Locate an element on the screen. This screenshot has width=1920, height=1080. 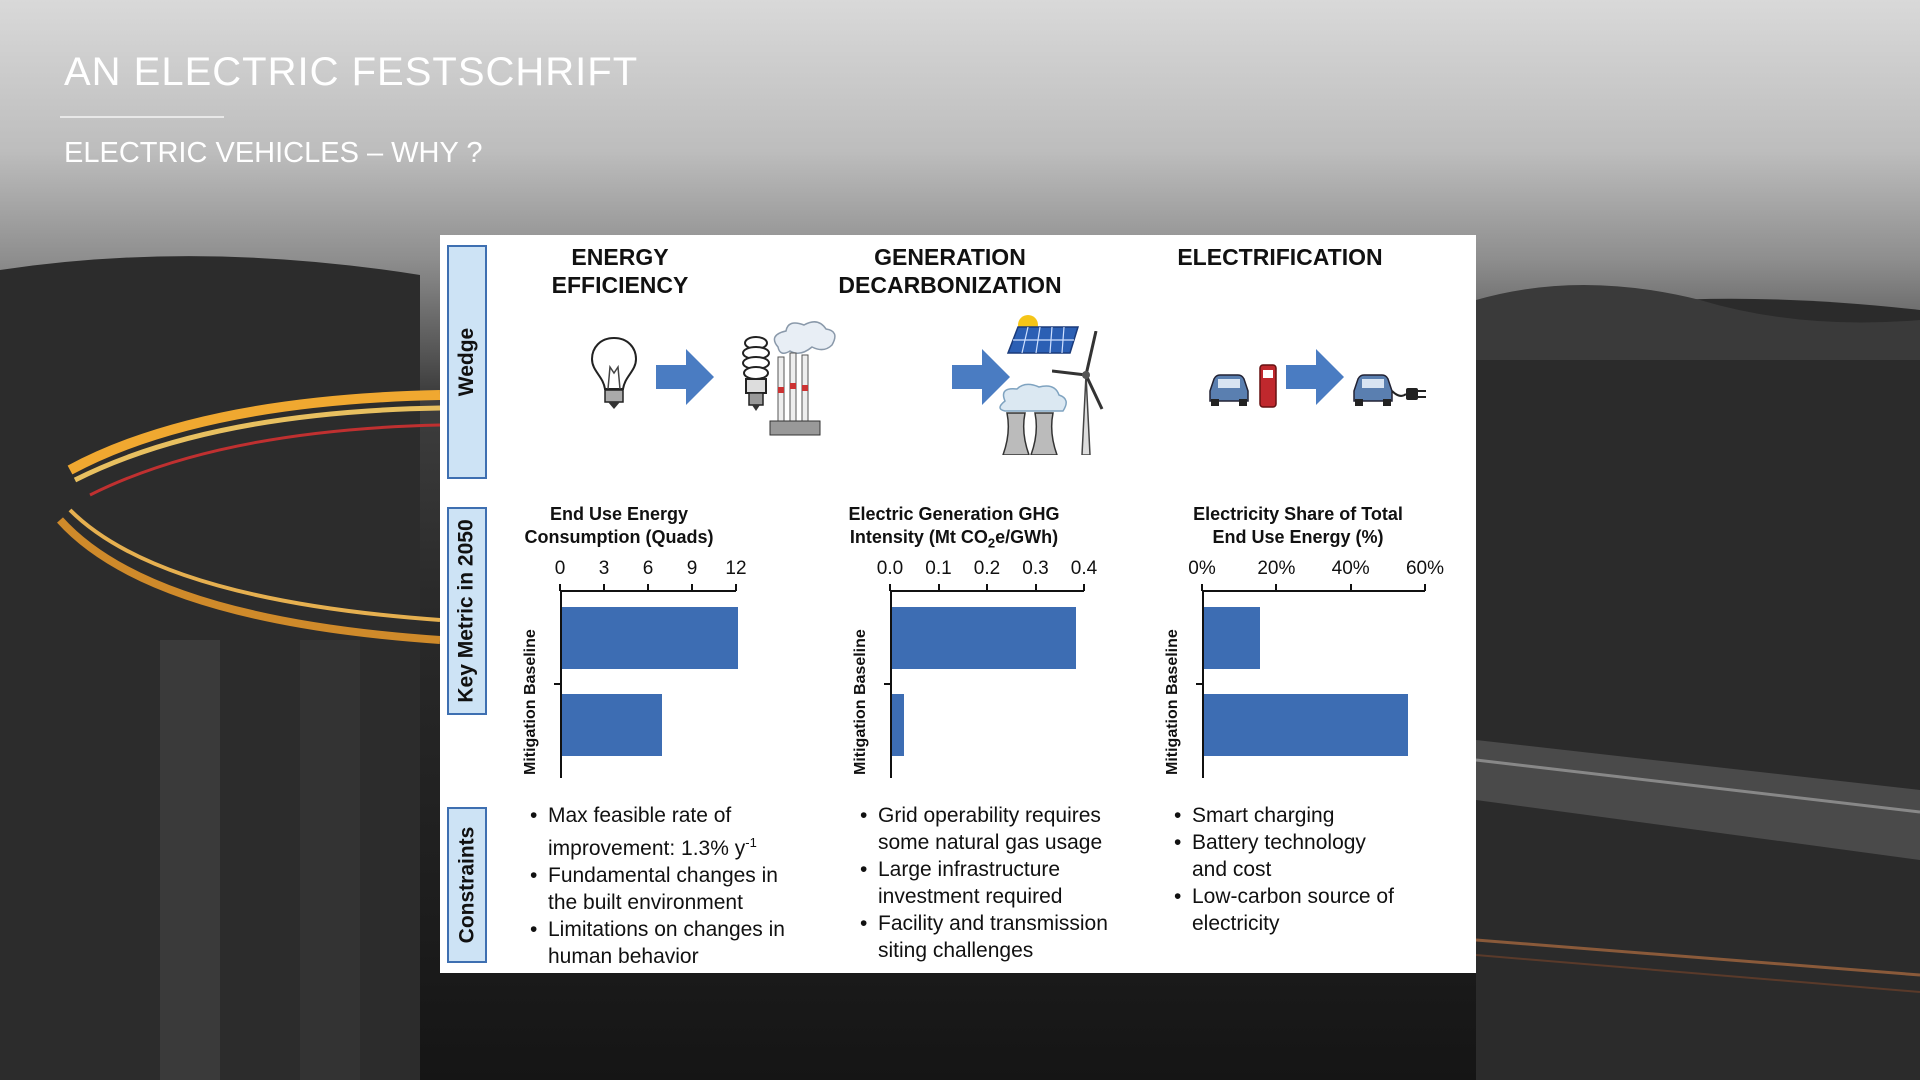
list-item: Smart charging is located at coordinates (1319, 815).